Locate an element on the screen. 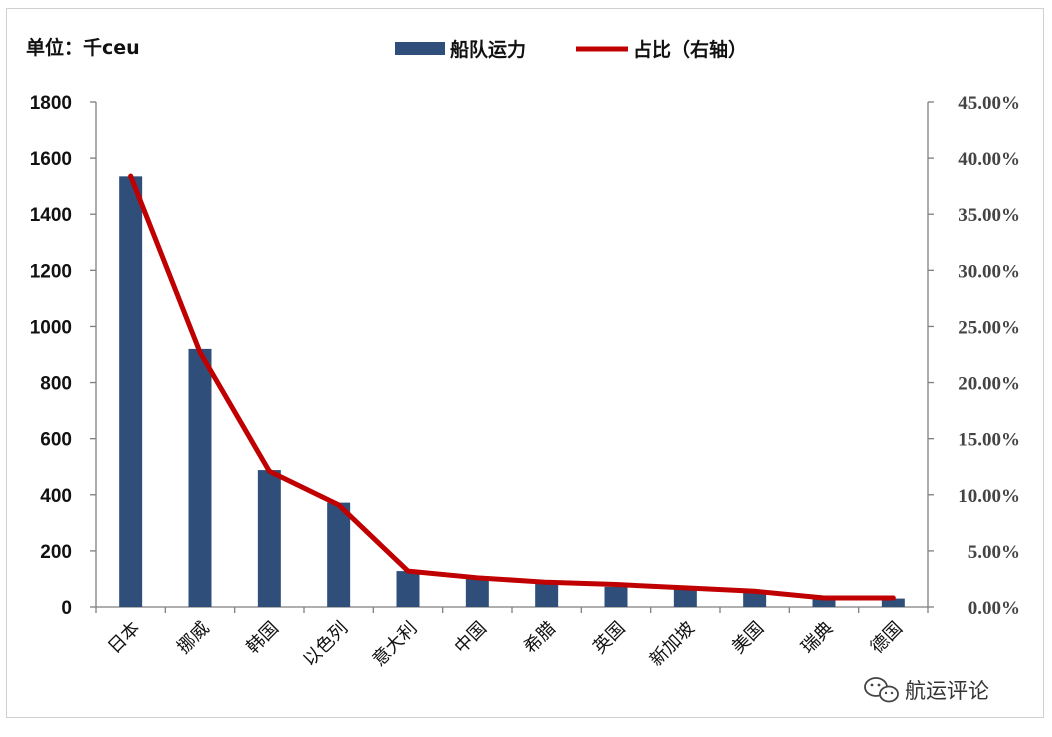  legend-line-label: 占比（右轴） is located at coordinates (690, 49).